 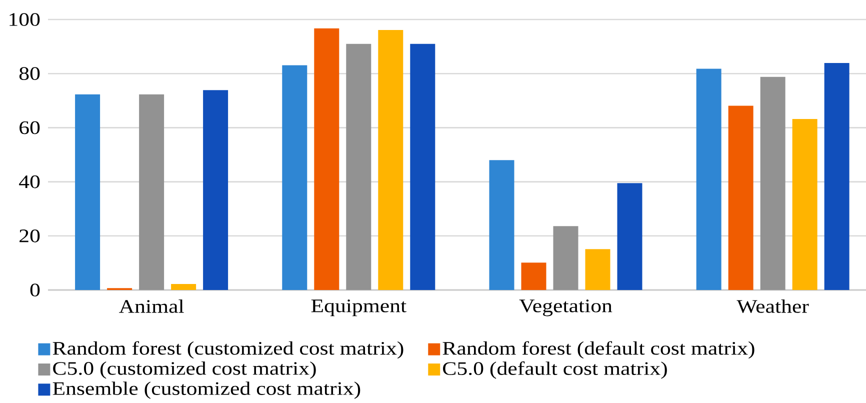 I want to click on x-tick-label: Weather, so click(x=772, y=306).